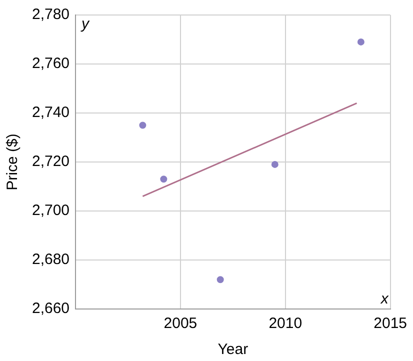  I want to click on y-tick-label: 2,680, so click(51, 259).